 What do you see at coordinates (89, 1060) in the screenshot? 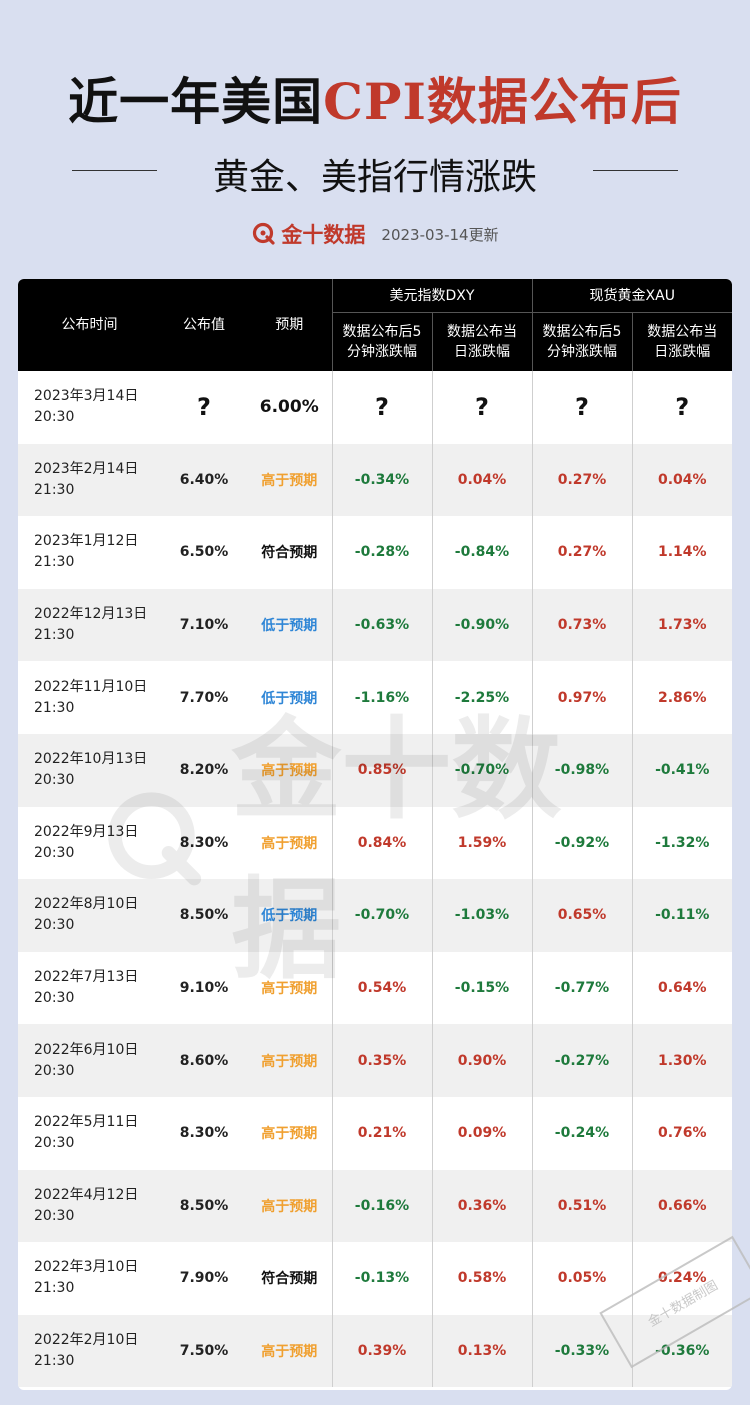
I see `cell-time: 2022年6月10日 20:30` at bounding box center [89, 1060].